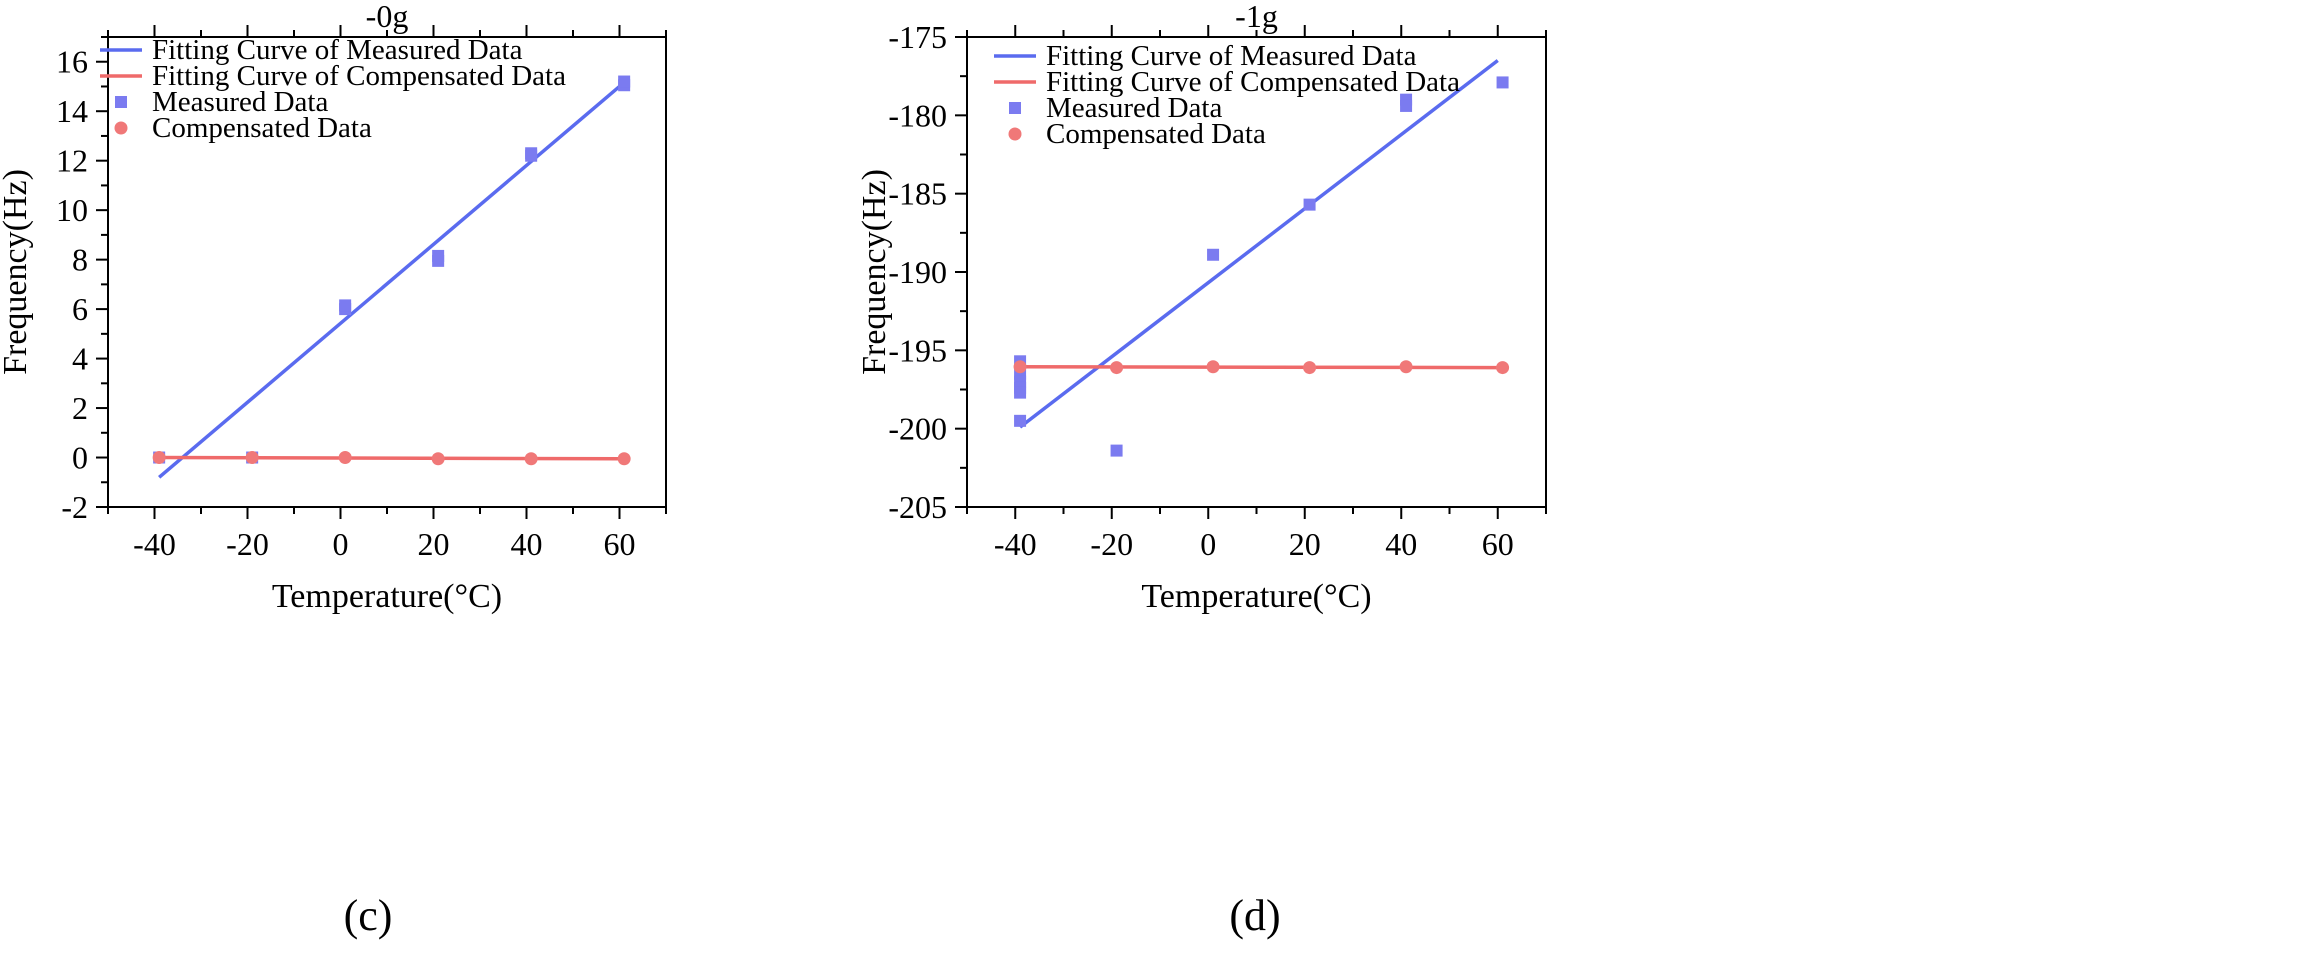 The height and width of the screenshot is (961, 2323). Describe the element at coordinates (80, 260) in the screenshot. I see `y-tick-label: 8` at that location.